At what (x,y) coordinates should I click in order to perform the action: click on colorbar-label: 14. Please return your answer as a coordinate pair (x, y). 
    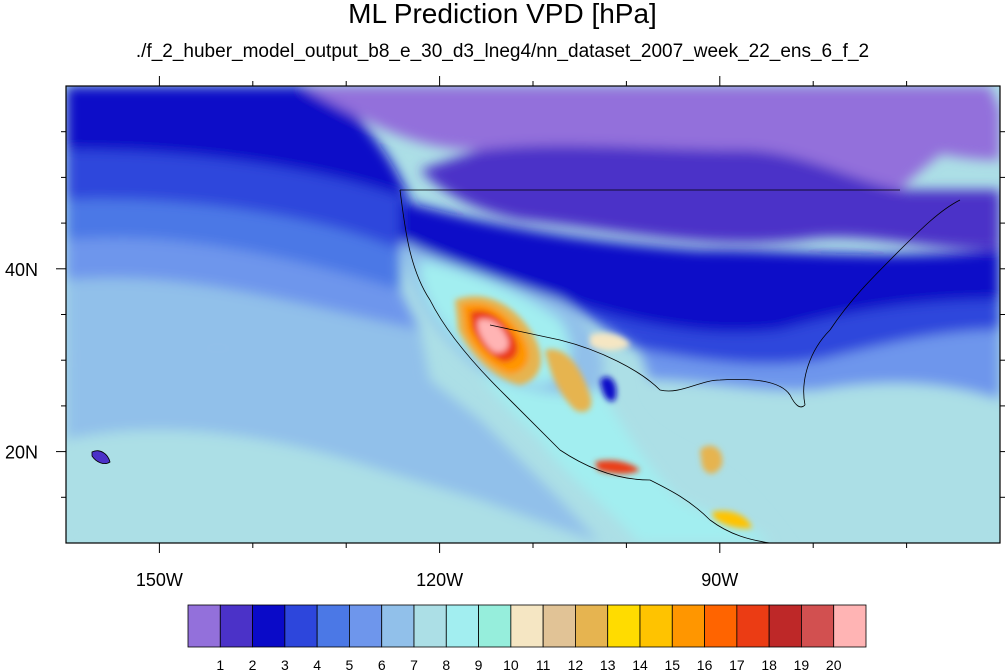
    Looking at the image, I should click on (640, 664).